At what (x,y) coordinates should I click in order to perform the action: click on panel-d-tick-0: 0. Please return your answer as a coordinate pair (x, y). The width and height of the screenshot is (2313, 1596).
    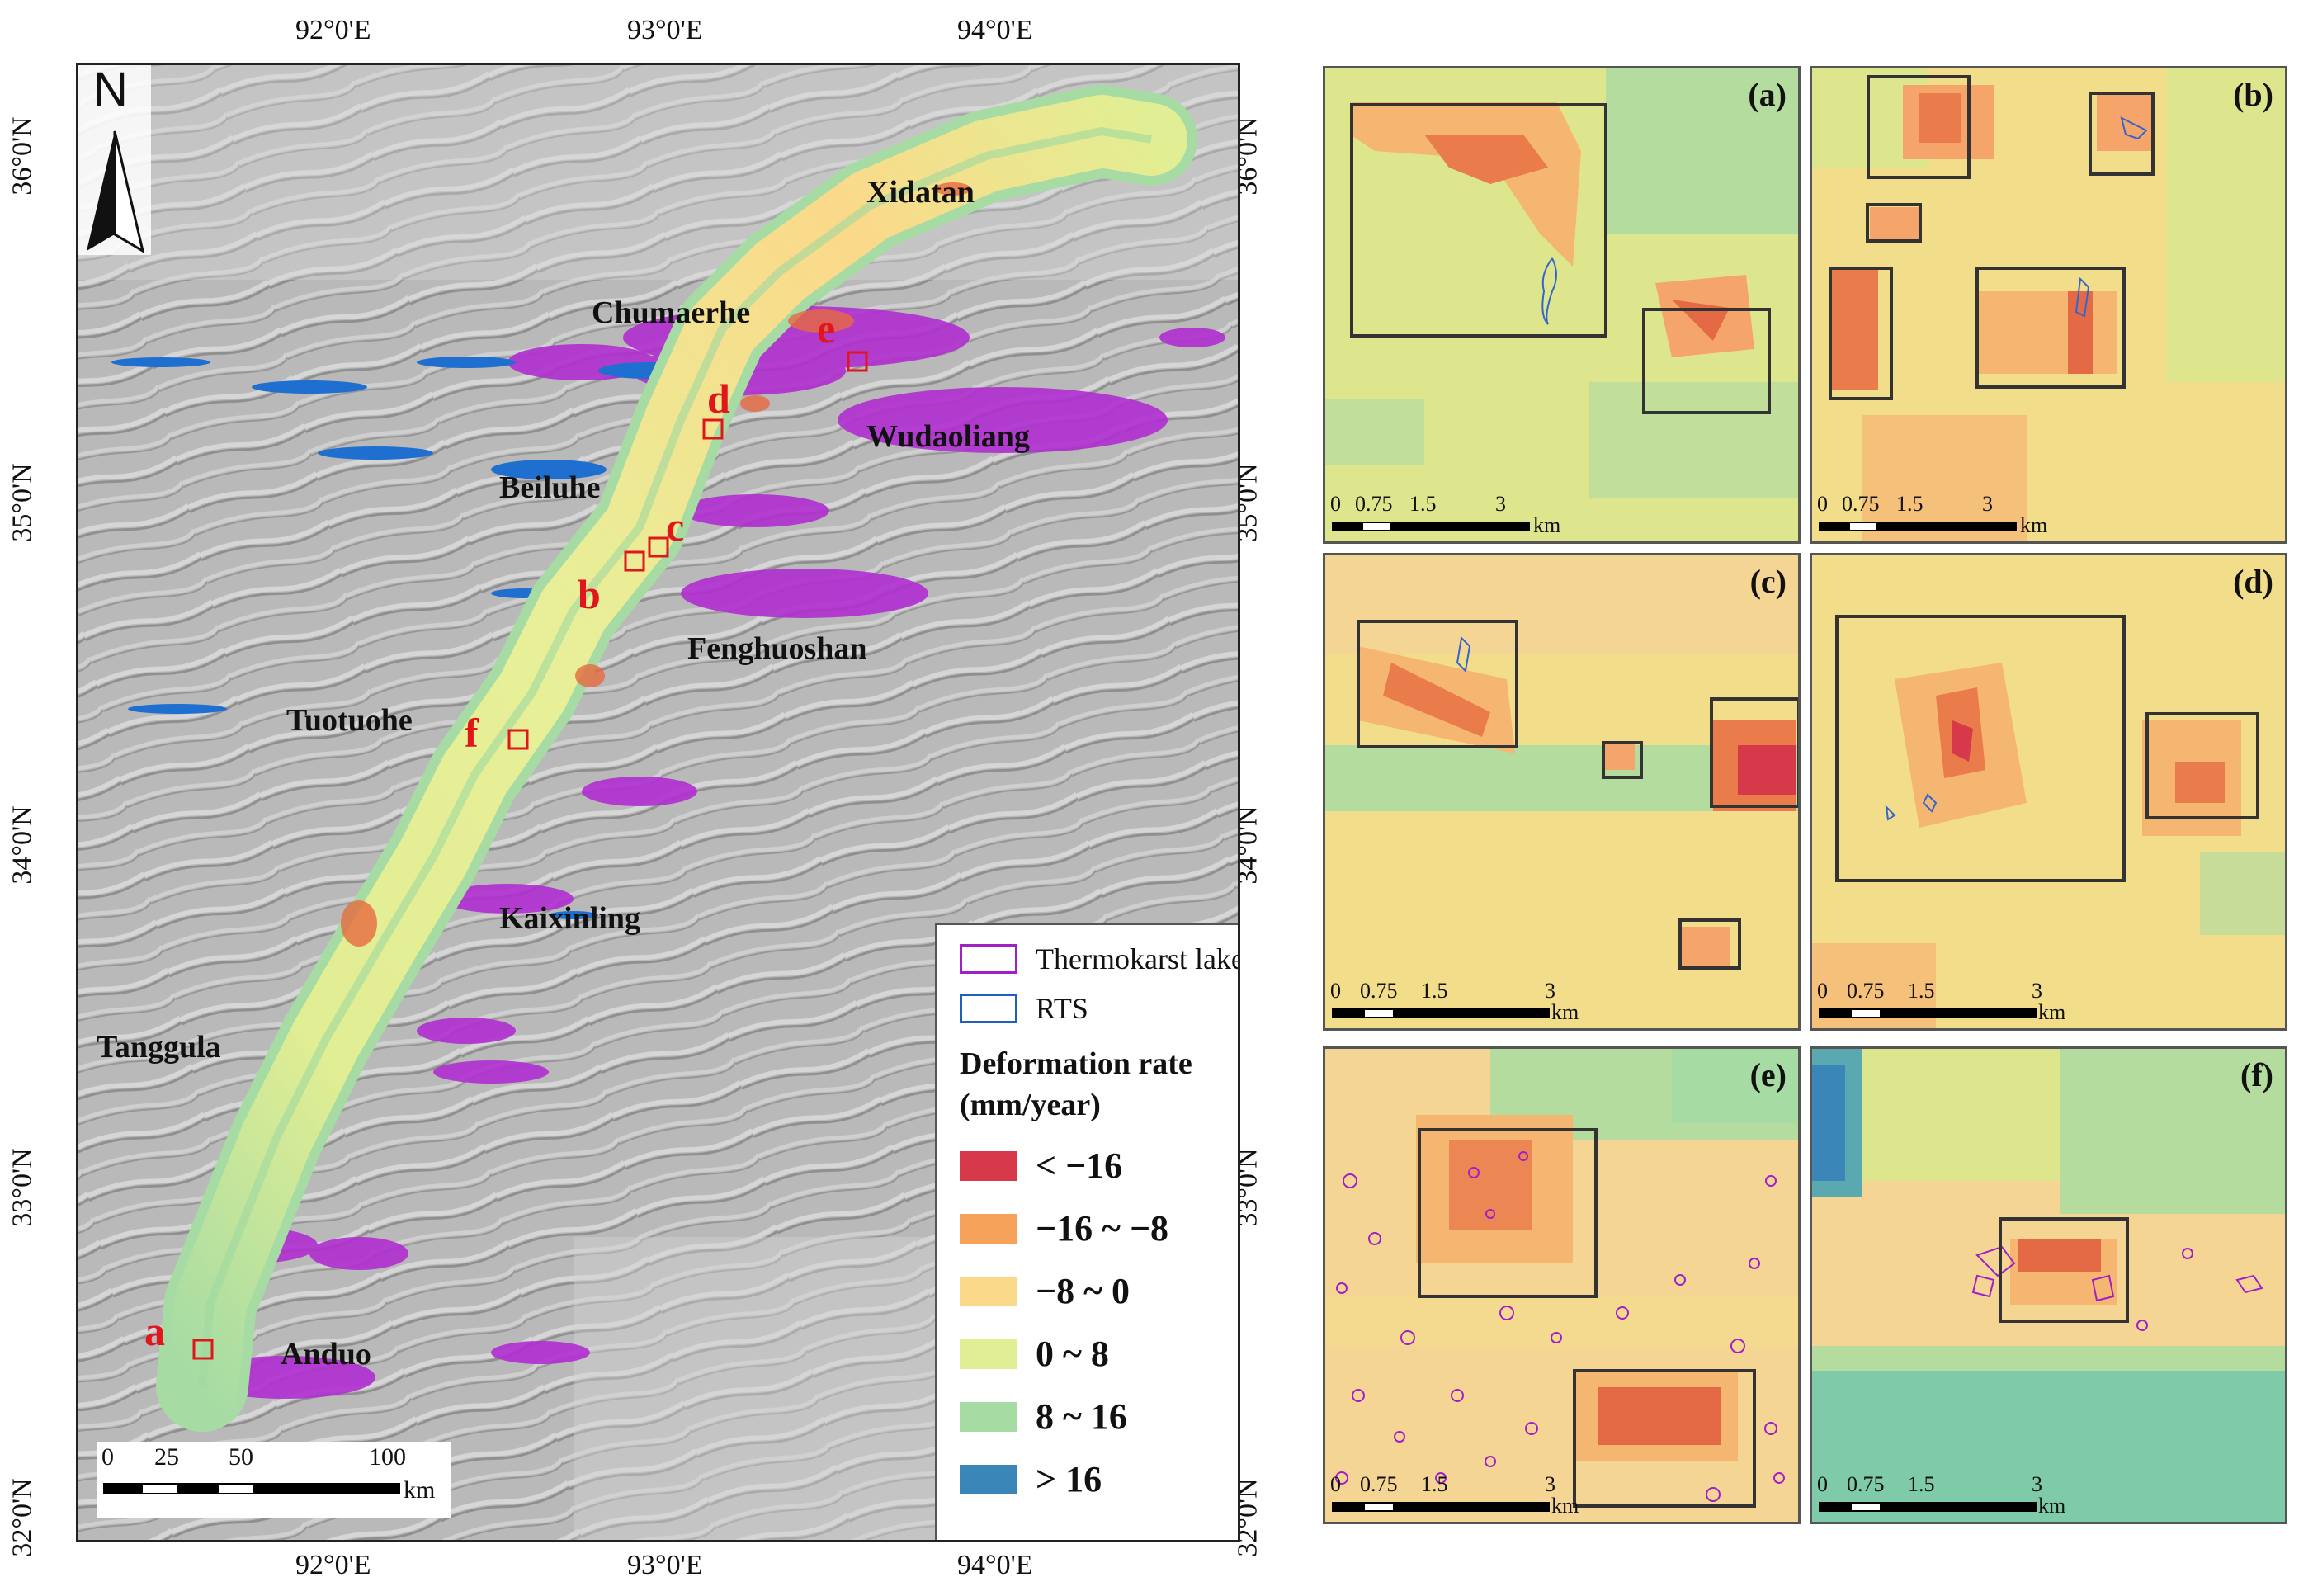
    Looking at the image, I should click on (1822, 991).